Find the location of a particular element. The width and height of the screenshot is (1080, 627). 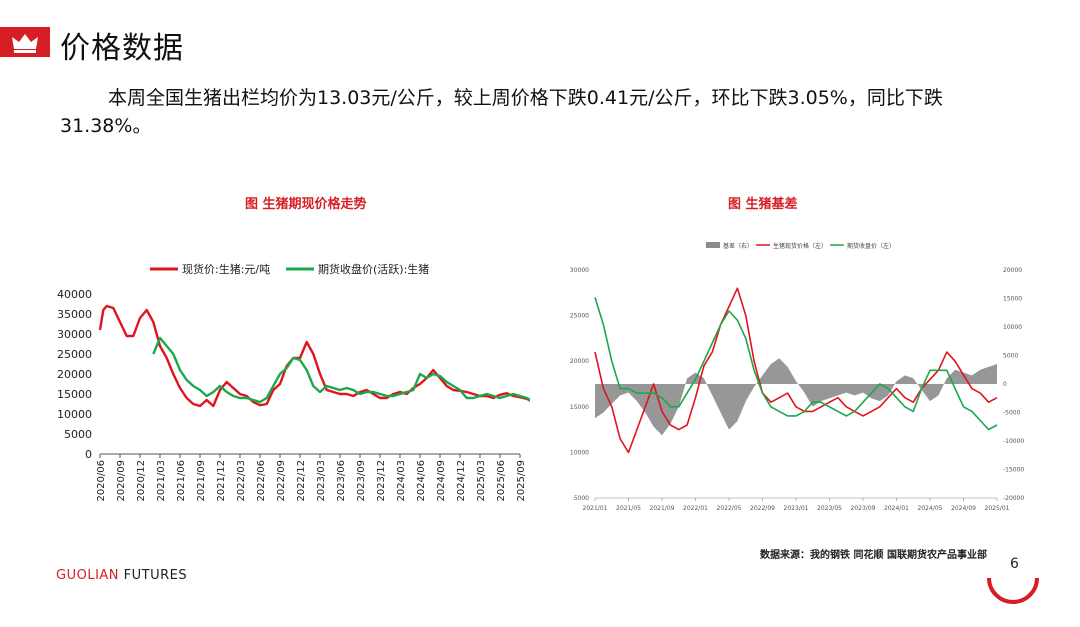

page-title: 价格数据 is located at coordinates (122, 48).